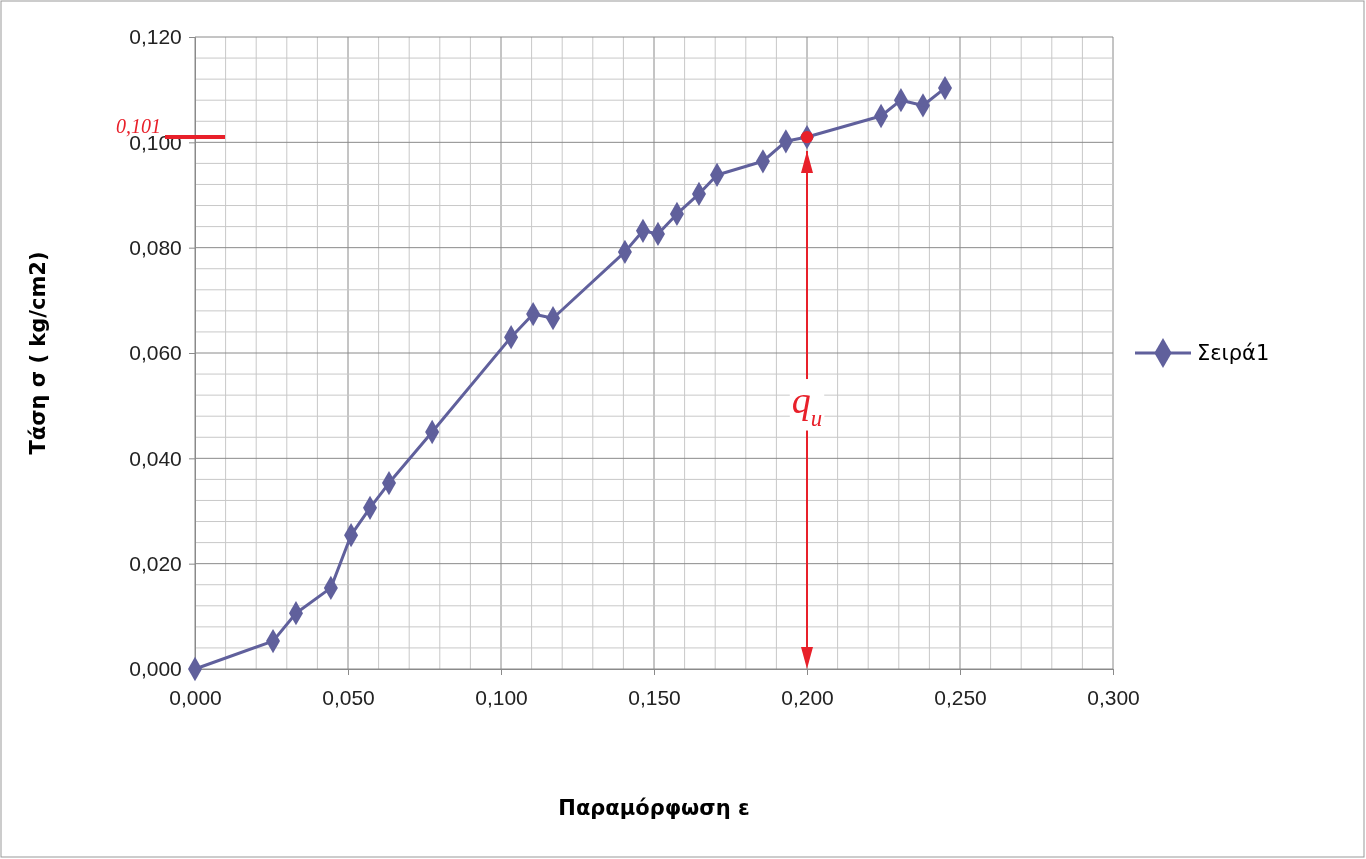  What do you see at coordinates (960, 698) in the screenshot?
I see `x-tick-label: 0,250` at bounding box center [960, 698].